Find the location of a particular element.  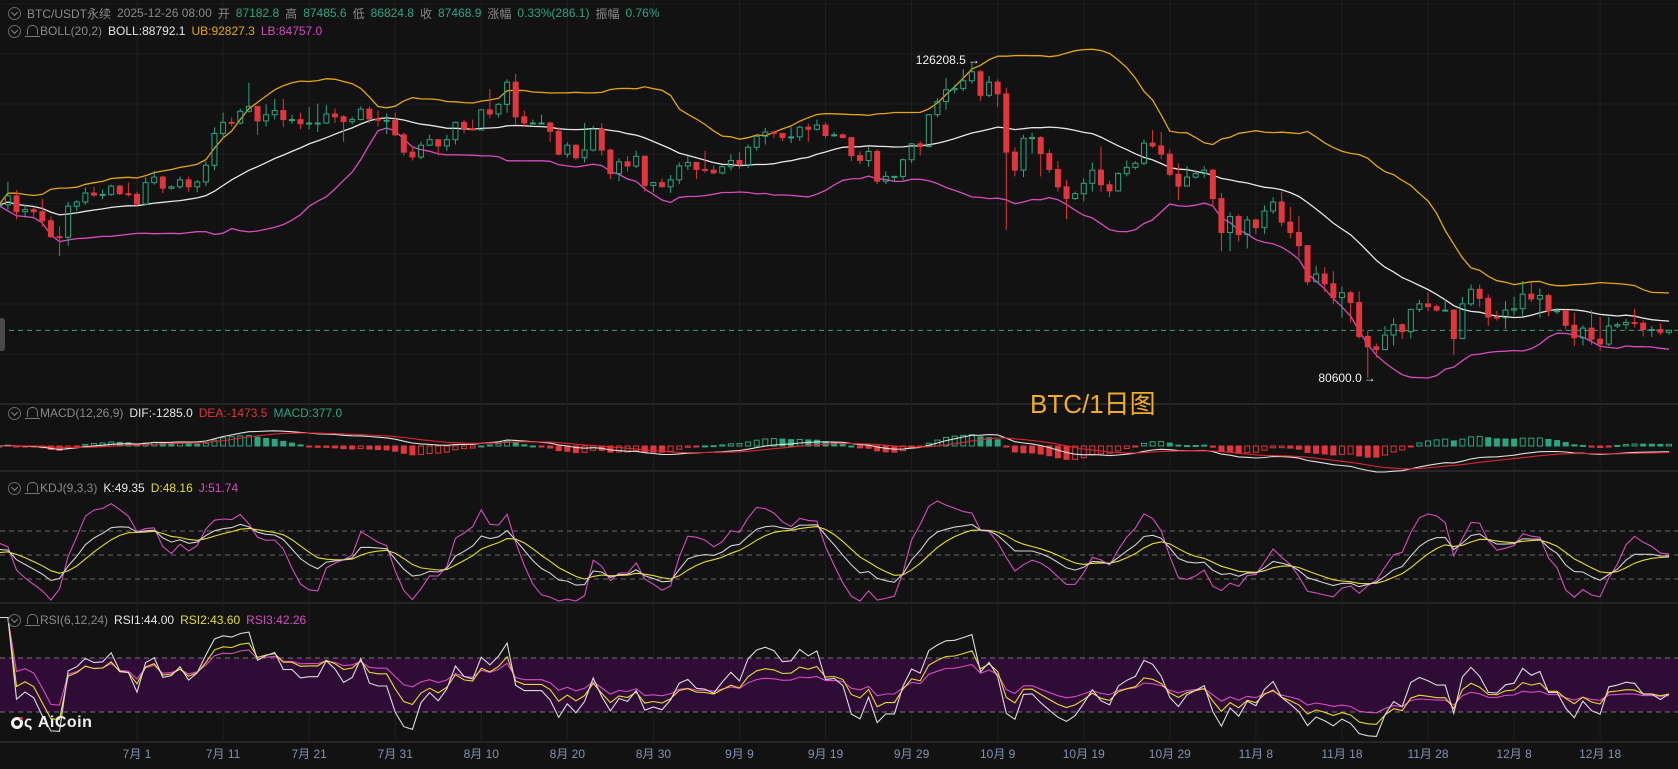

datetime-label: 2025-12-26 08:00 is located at coordinates (164, 13).